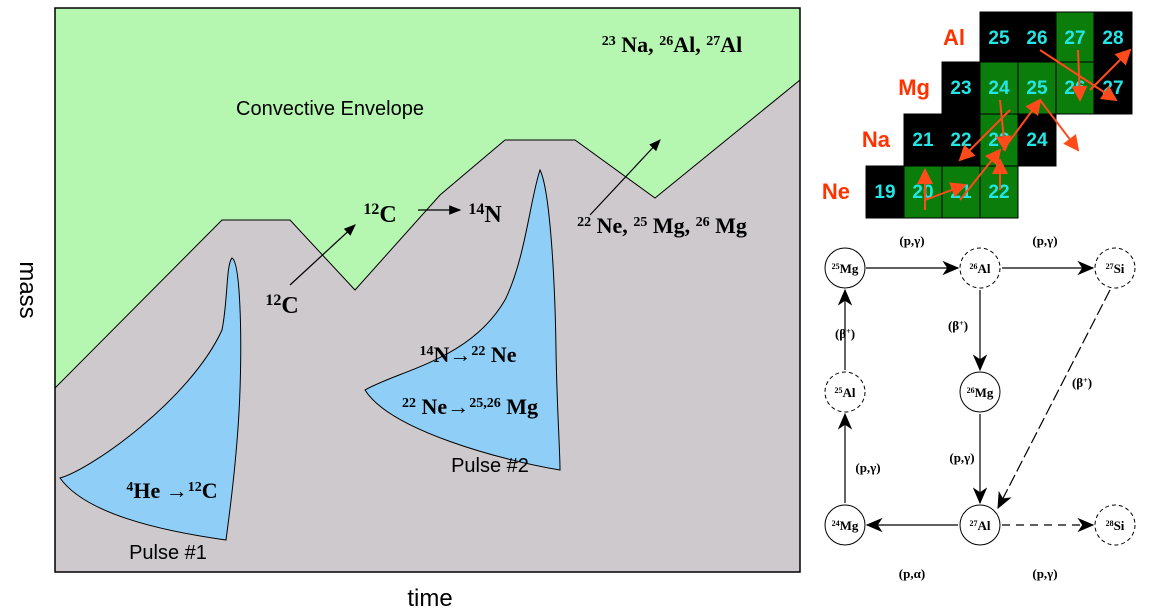 This screenshot has width=1150, height=613. Describe the element at coordinates (129, 487) in the screenshot. I see `superscript: 4` at that location.